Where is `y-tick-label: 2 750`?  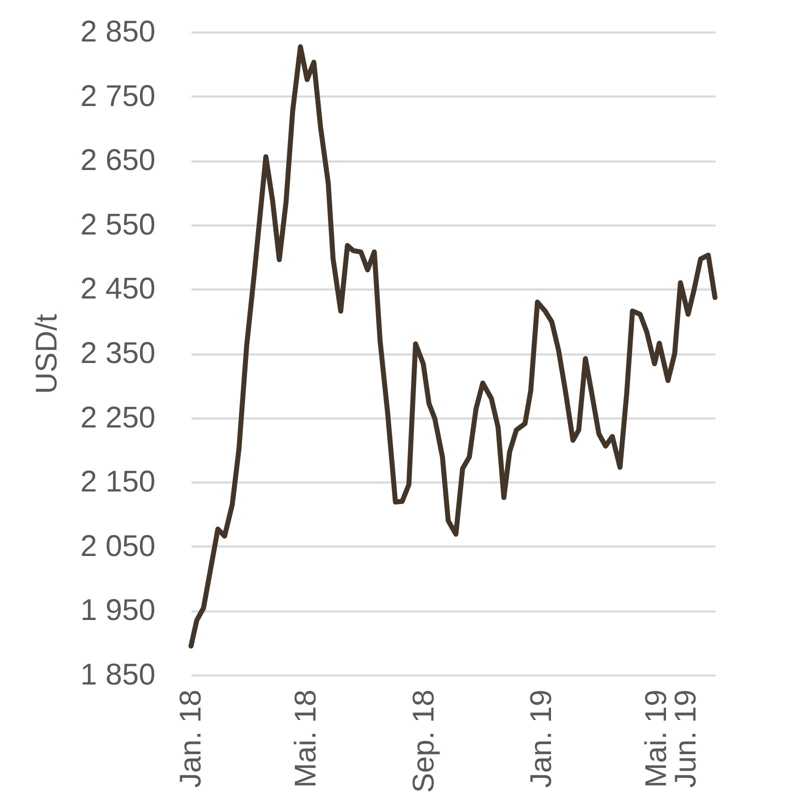
y-tick-label: 2 750 is located at coordinates (118, 96).